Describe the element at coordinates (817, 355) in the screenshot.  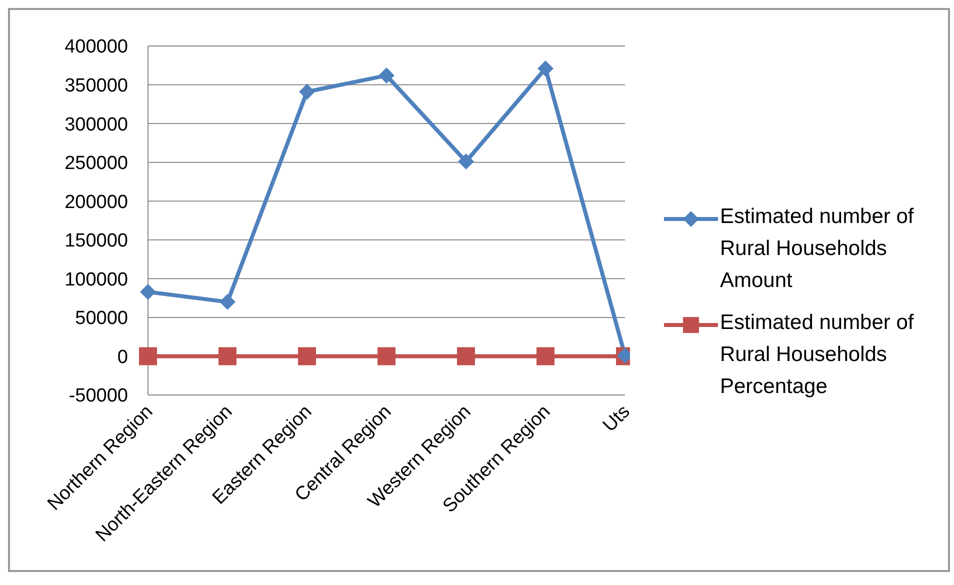
I see `legend-label: Estimated number of Rural Households Percentage` at that location.